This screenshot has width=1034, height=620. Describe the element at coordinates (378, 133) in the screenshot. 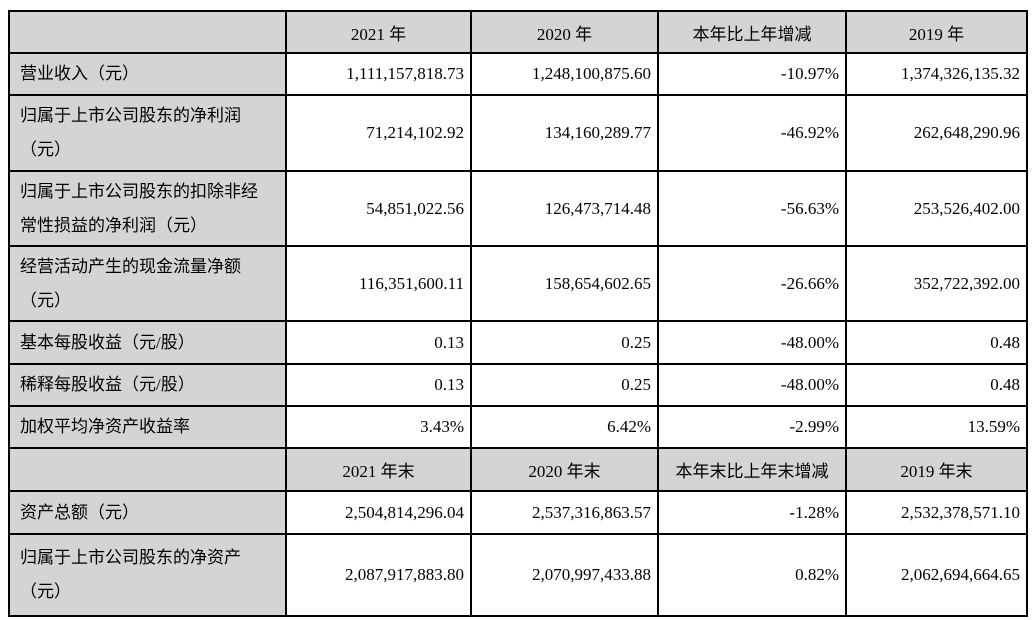

I see `value-cell: 71,214,102.92` at that location.